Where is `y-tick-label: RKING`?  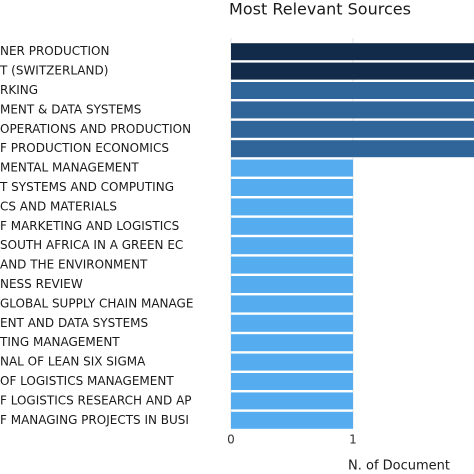
y-tick-label: RKING is located at coordinates (19, 90).